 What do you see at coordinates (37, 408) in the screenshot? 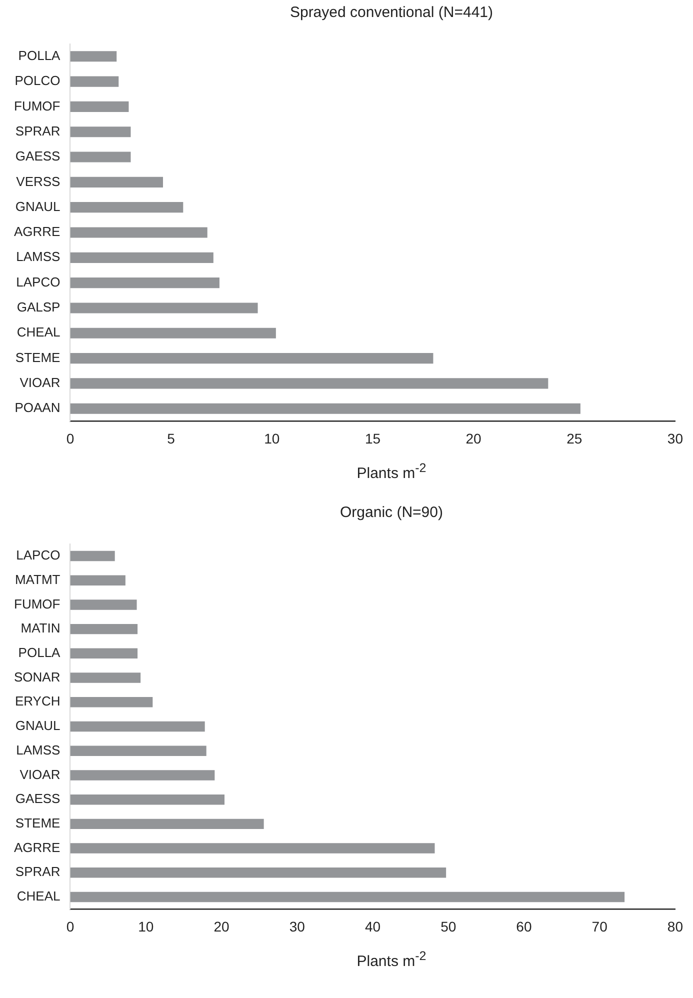
I see `y-tick-label: POAAN` at bounding box center [37, 408].